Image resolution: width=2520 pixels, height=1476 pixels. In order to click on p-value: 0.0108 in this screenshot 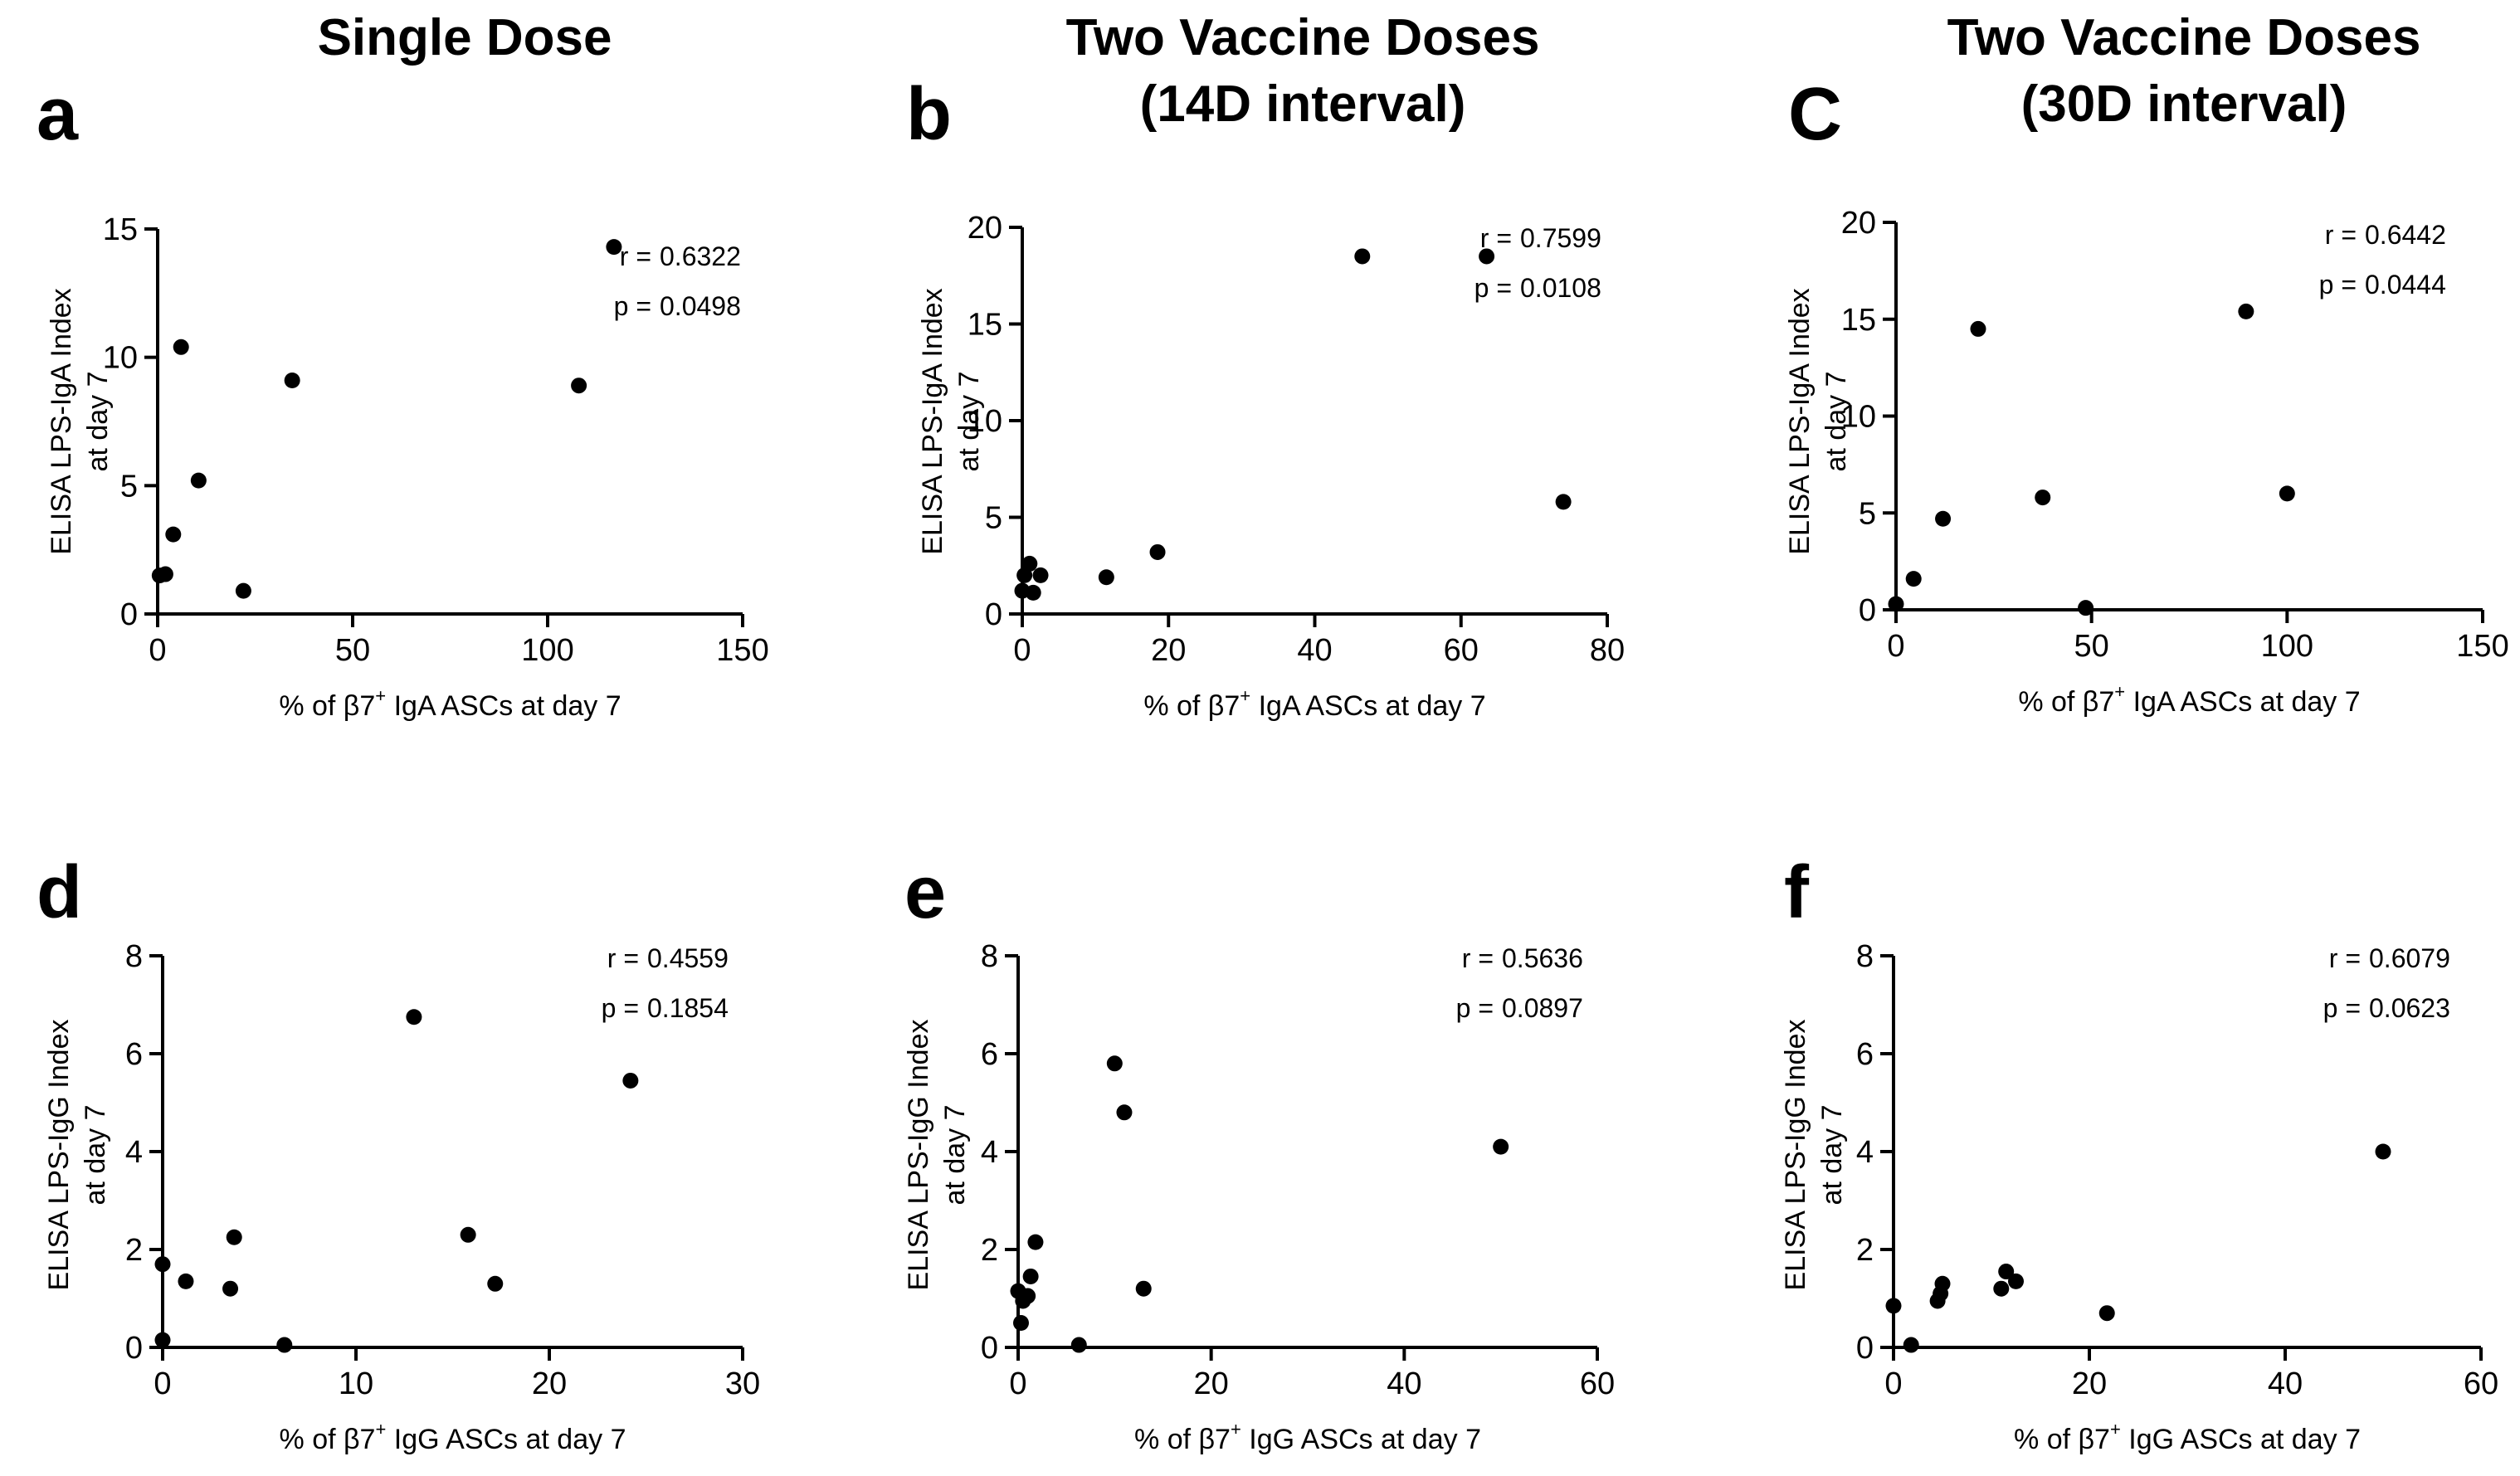, I will do `click(1560, 288)`.